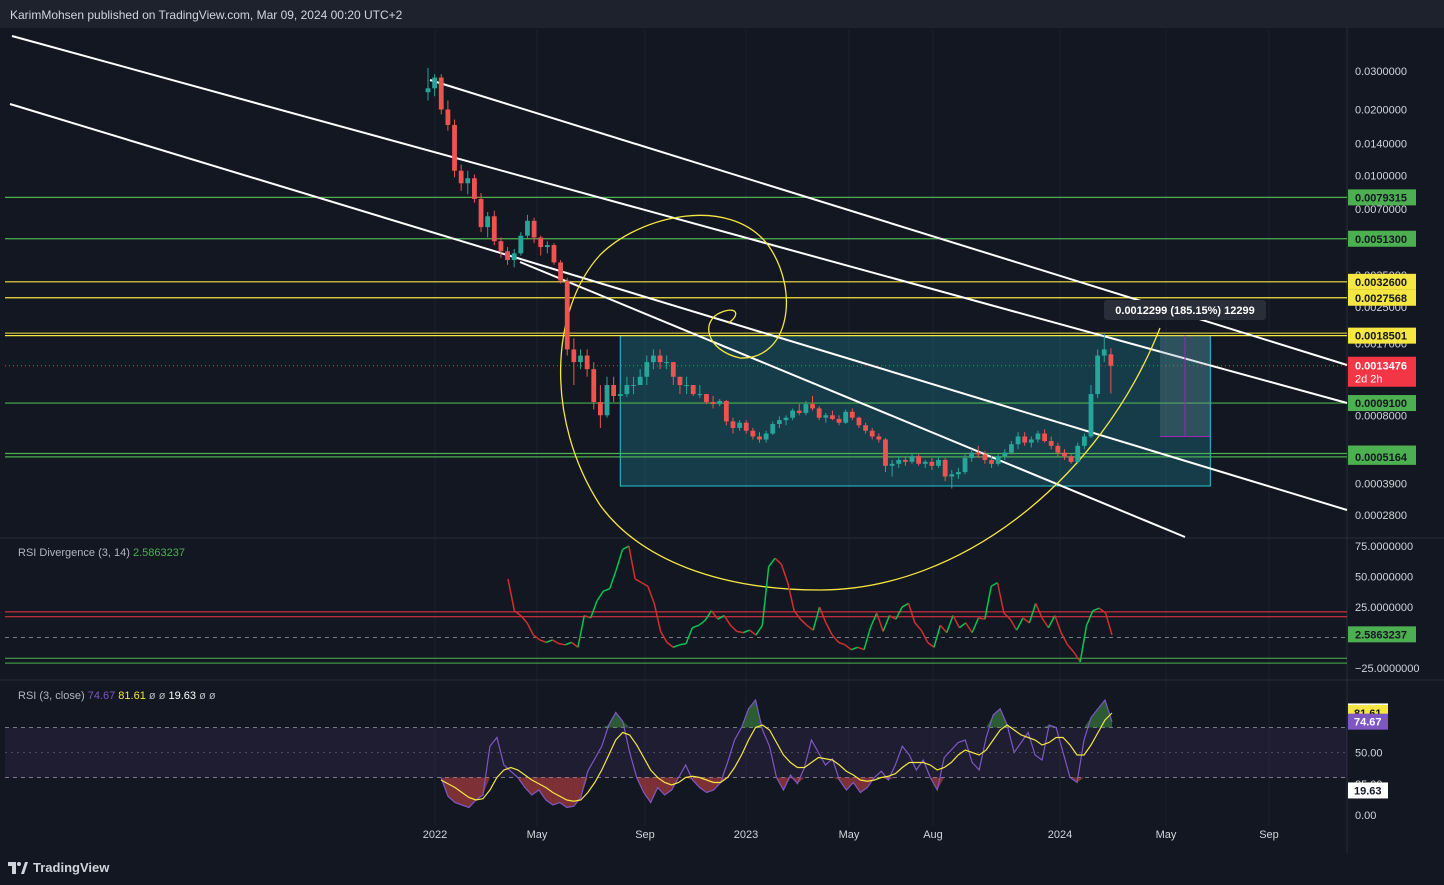 Image resolution: width=1444 pixels, height=885 pixels. I want to click on rsi-ma-line, so click(776, 757).